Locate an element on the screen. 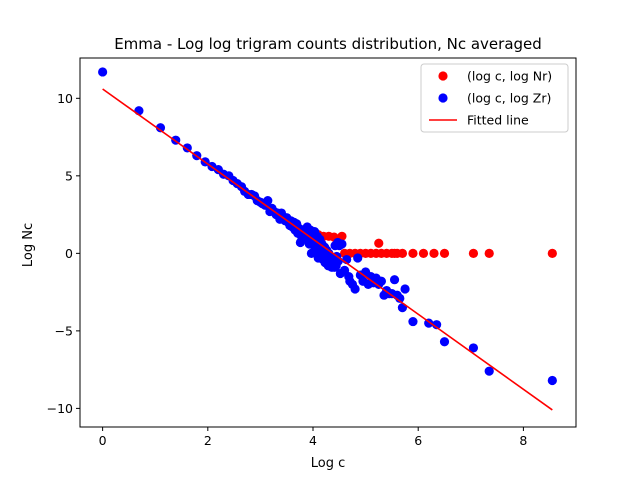  x-tick-label: 4 is located at coordinates (313, 440).